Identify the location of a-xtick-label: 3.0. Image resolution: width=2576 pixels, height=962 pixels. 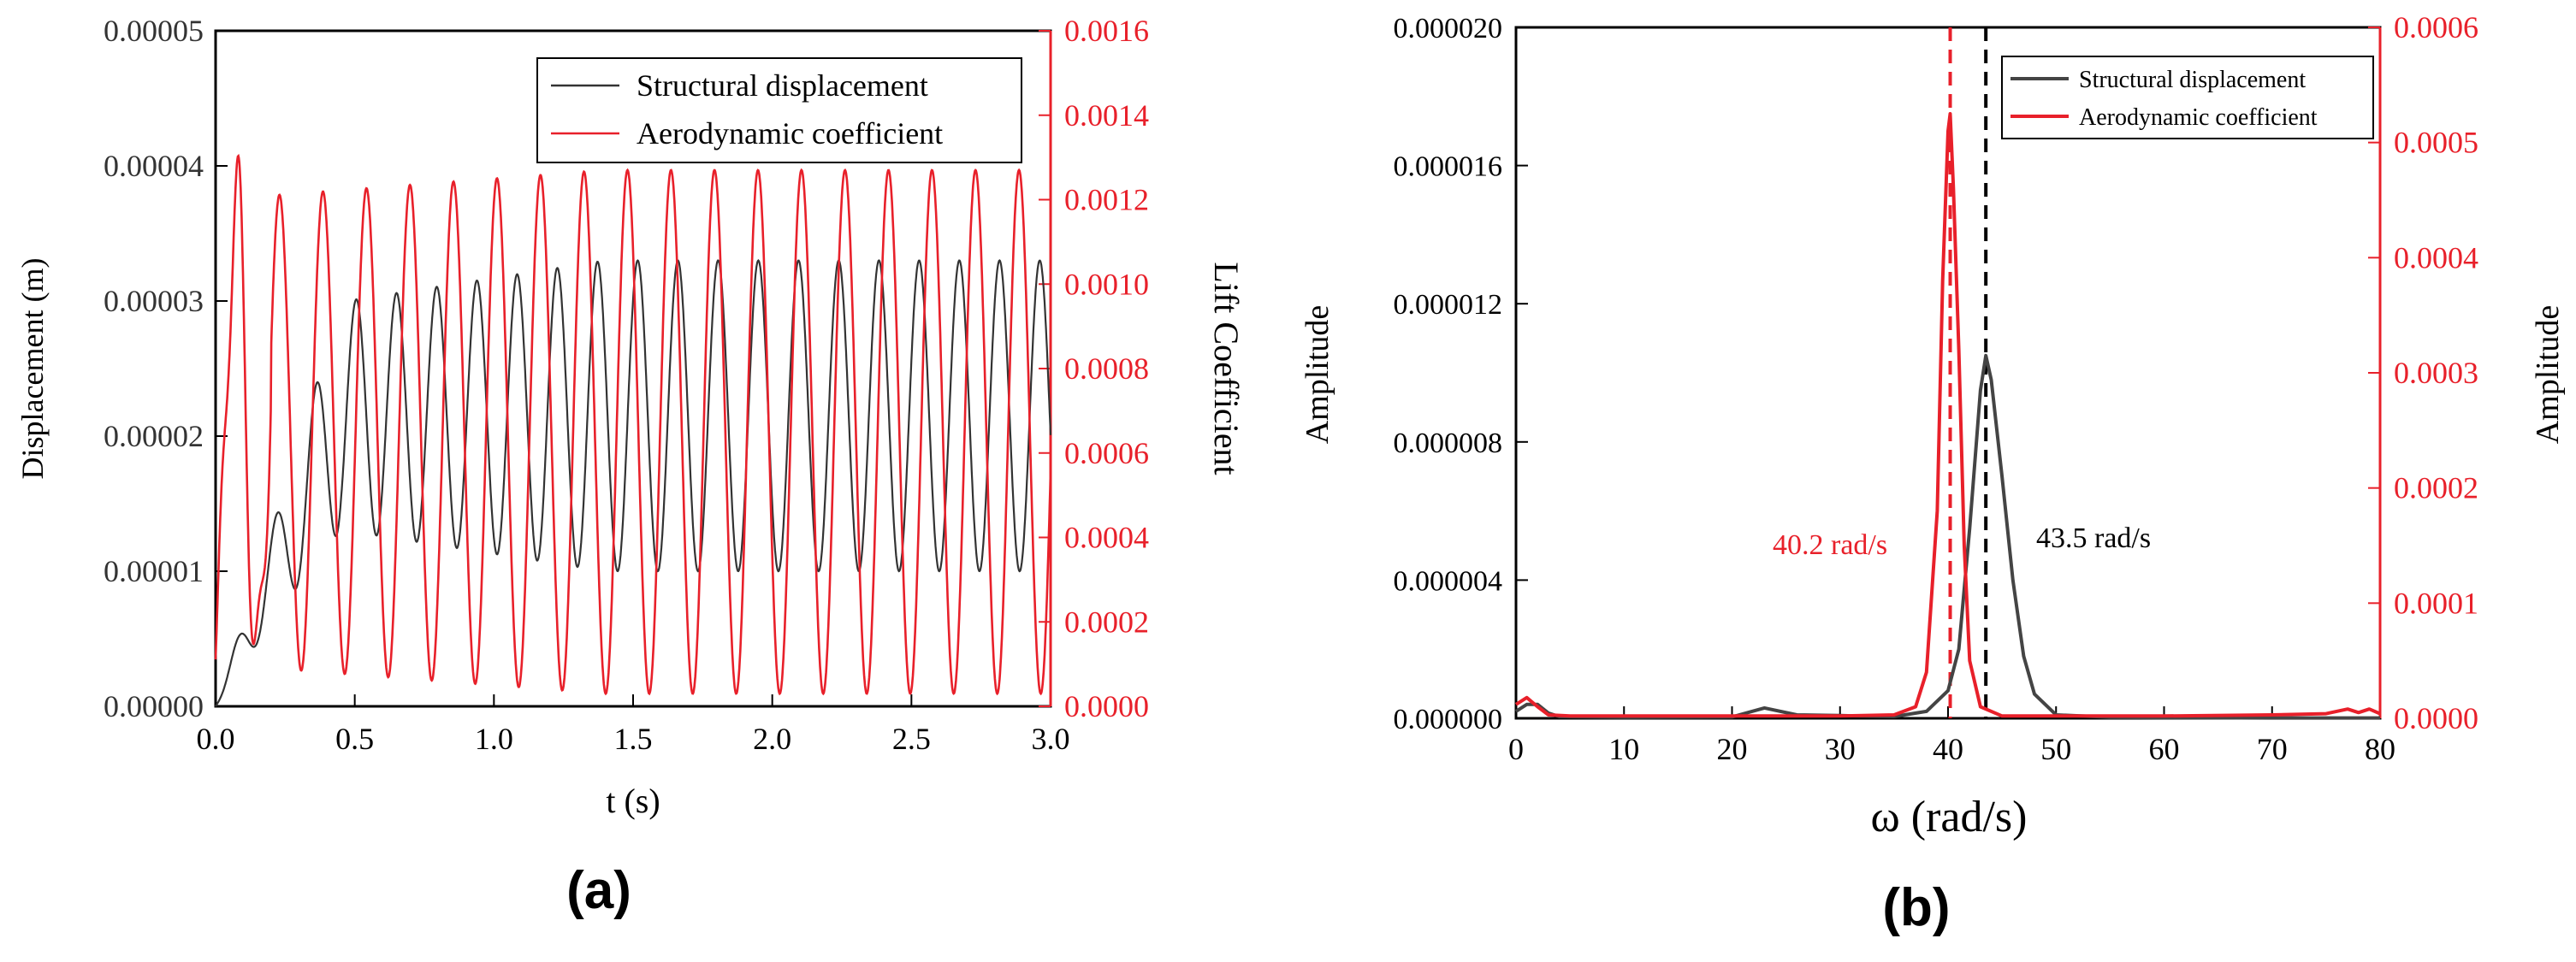
(1051, 739).